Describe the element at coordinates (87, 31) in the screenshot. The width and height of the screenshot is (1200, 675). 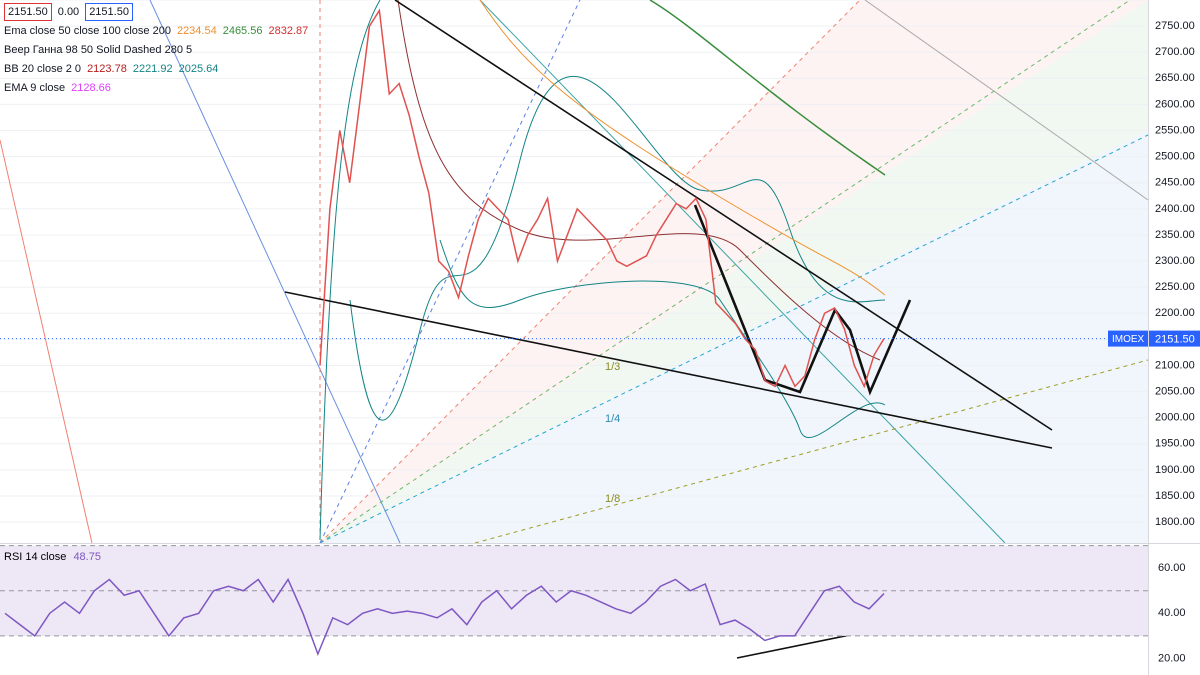
I see `legend-label: Ema close 50 close 100 close 200` at that location.